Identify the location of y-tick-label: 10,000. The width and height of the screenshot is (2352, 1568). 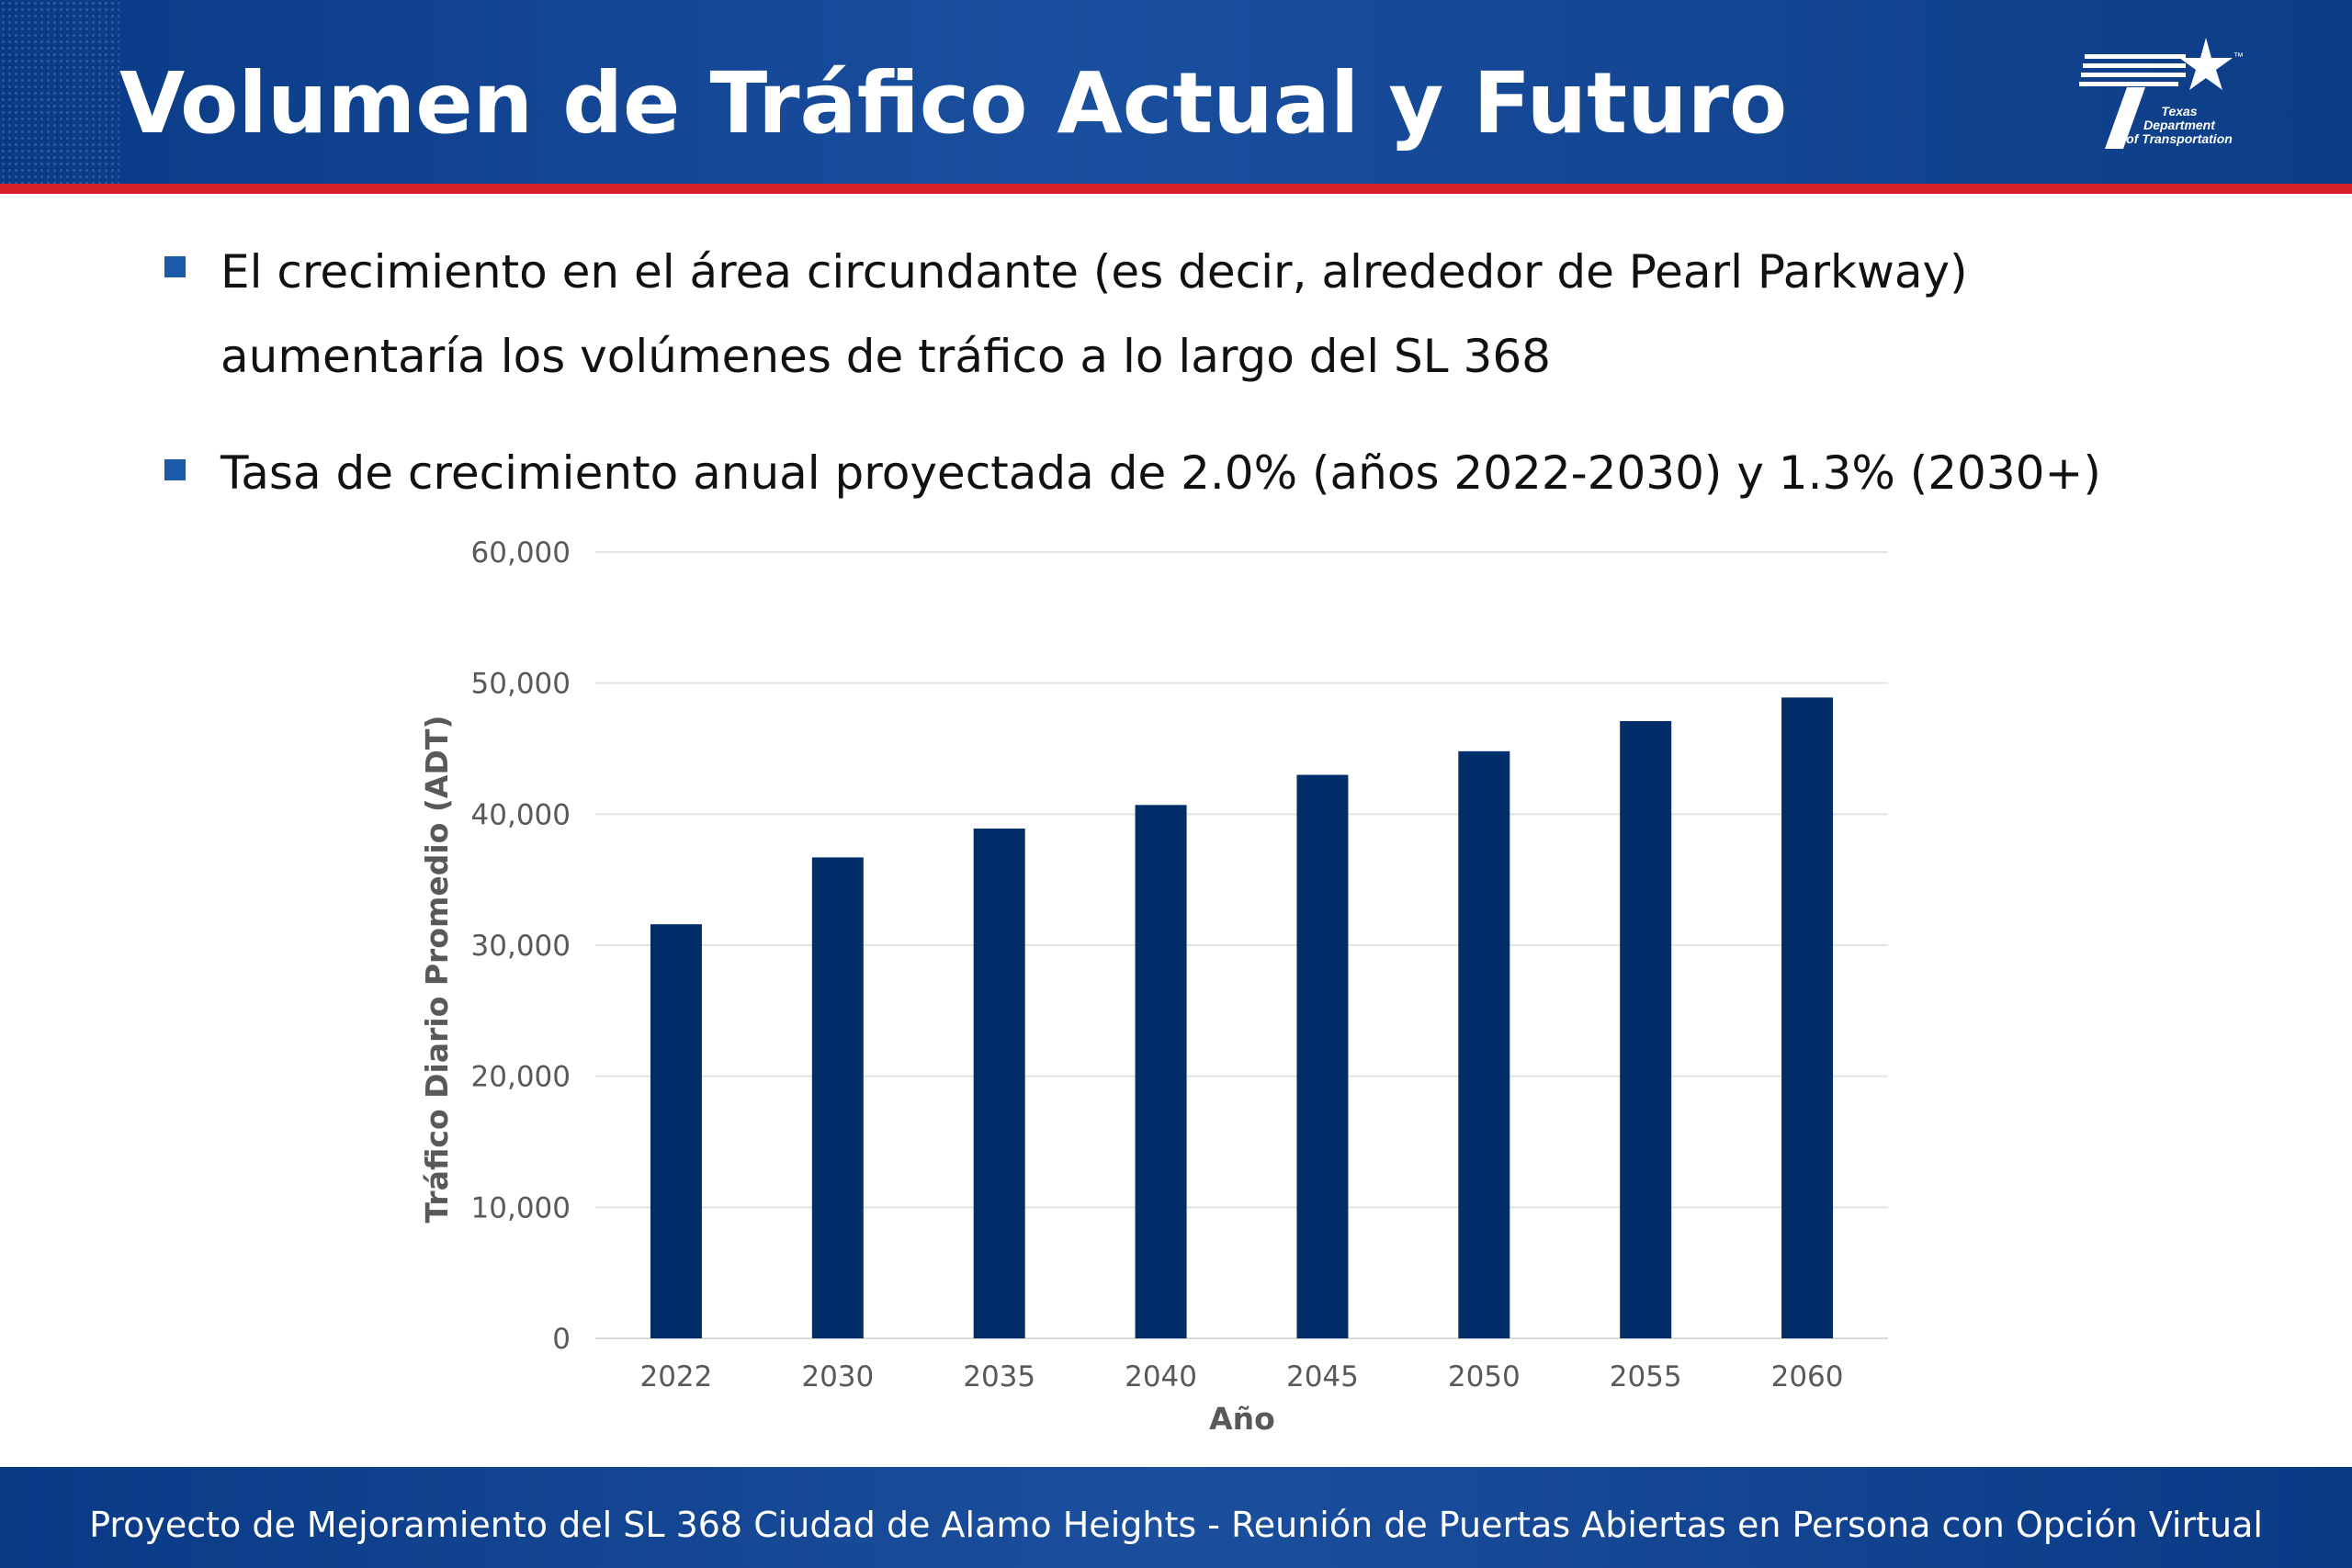
(521, 1207).